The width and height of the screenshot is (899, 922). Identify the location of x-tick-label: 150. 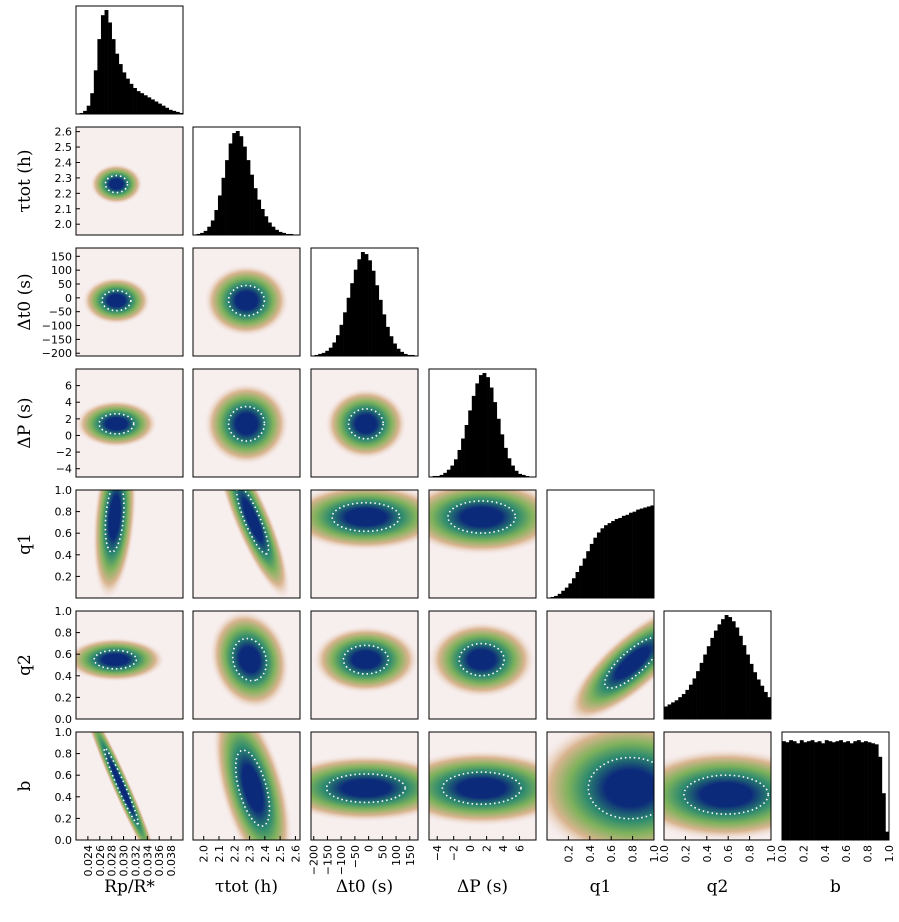
(410, 855).